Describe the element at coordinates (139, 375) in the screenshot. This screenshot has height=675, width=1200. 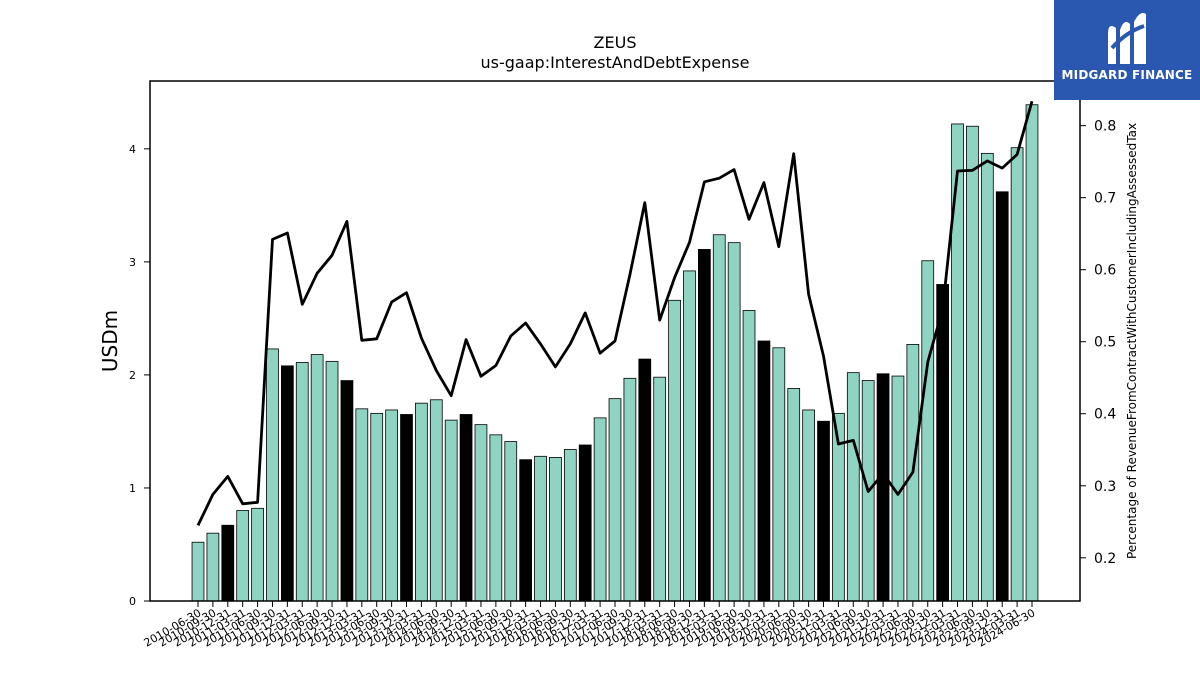
I see `y-axis-left: 0 1 2 3 4` at that location.